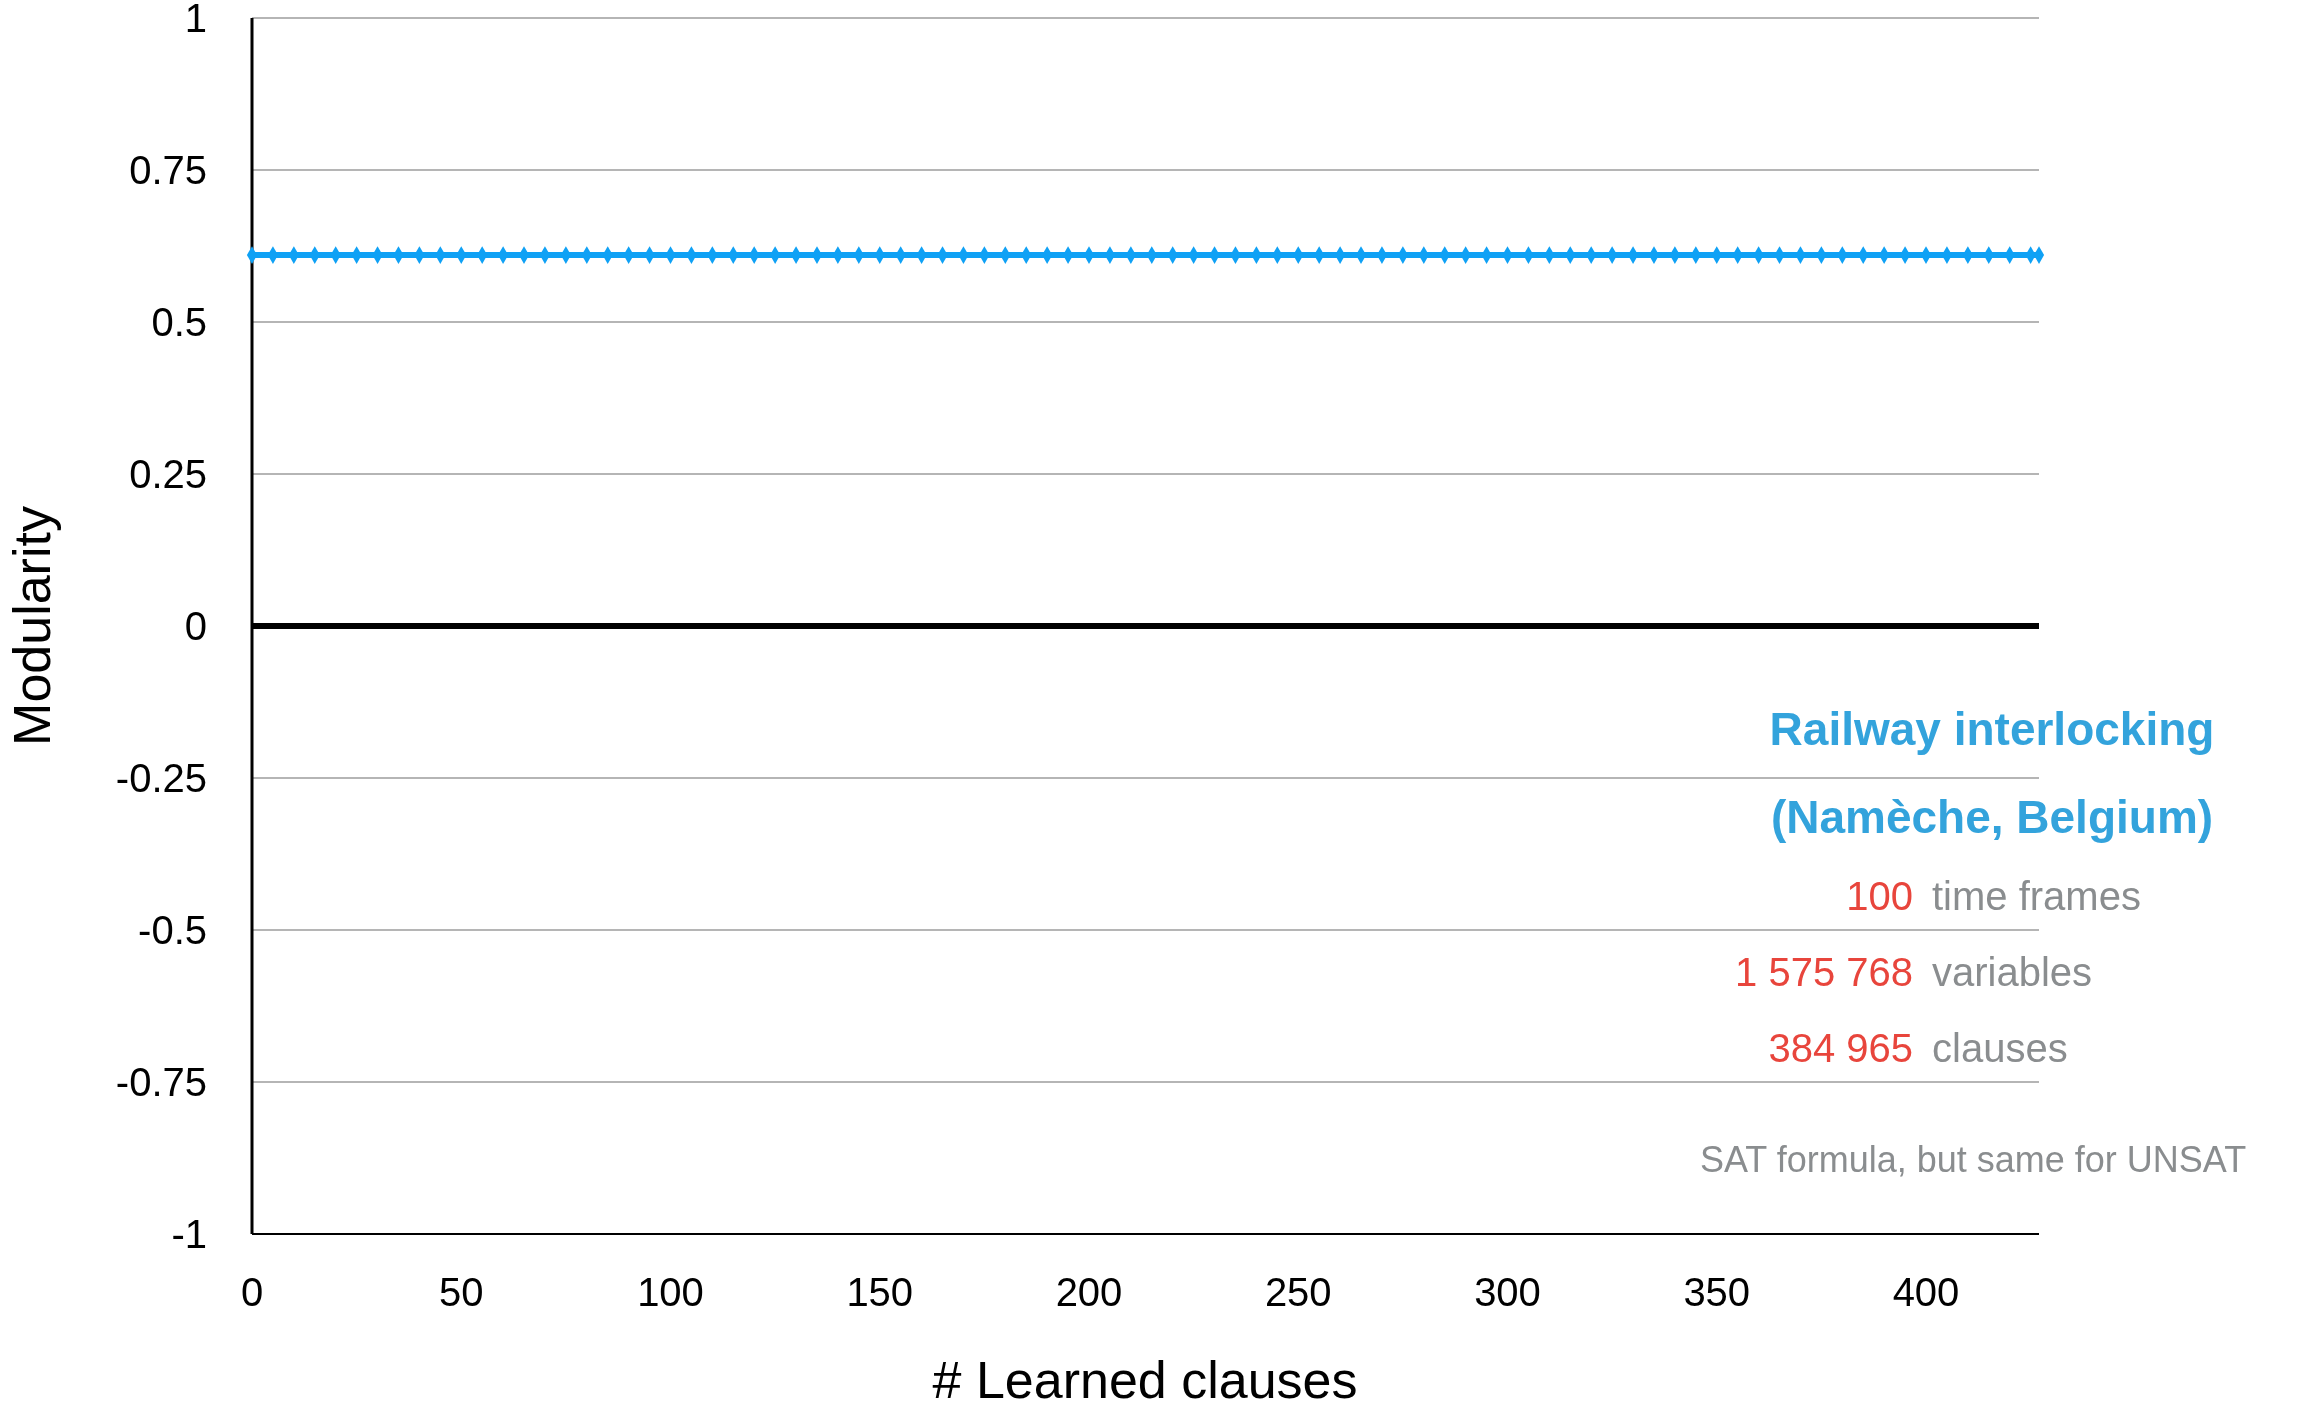  What do you see at coordinates (195, 626) in the screenshot?
I see `y-tick-label: 0` at bounding box center [195, 626].